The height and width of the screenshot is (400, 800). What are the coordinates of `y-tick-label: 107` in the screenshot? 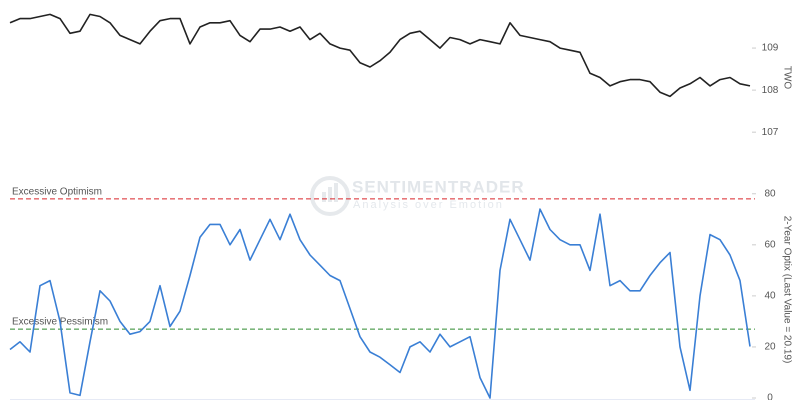 It's located at (770, 132).